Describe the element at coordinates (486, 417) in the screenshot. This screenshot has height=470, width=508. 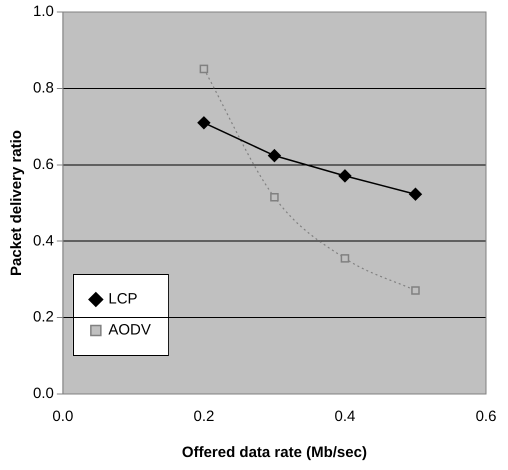
I see `x-tick-label: 0.6` at that location.